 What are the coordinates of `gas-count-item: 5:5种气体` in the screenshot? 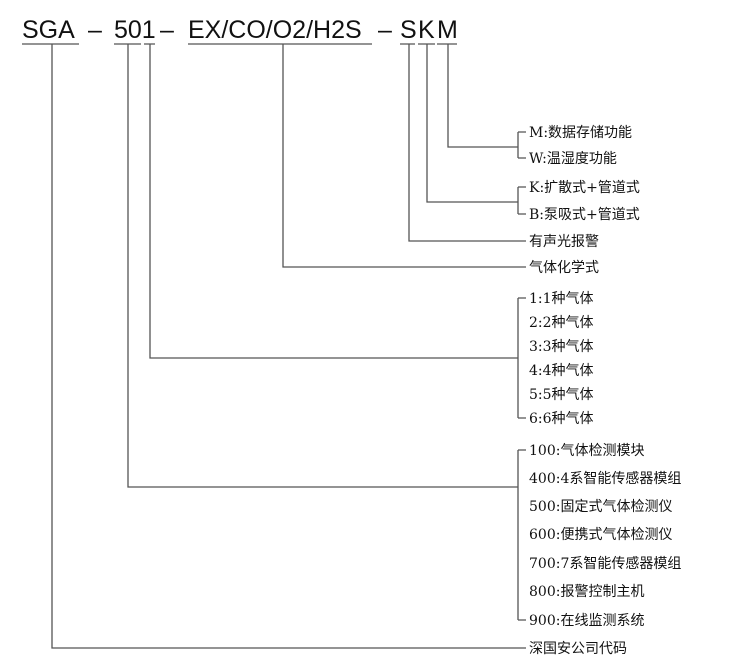 It's located at (561, 395).